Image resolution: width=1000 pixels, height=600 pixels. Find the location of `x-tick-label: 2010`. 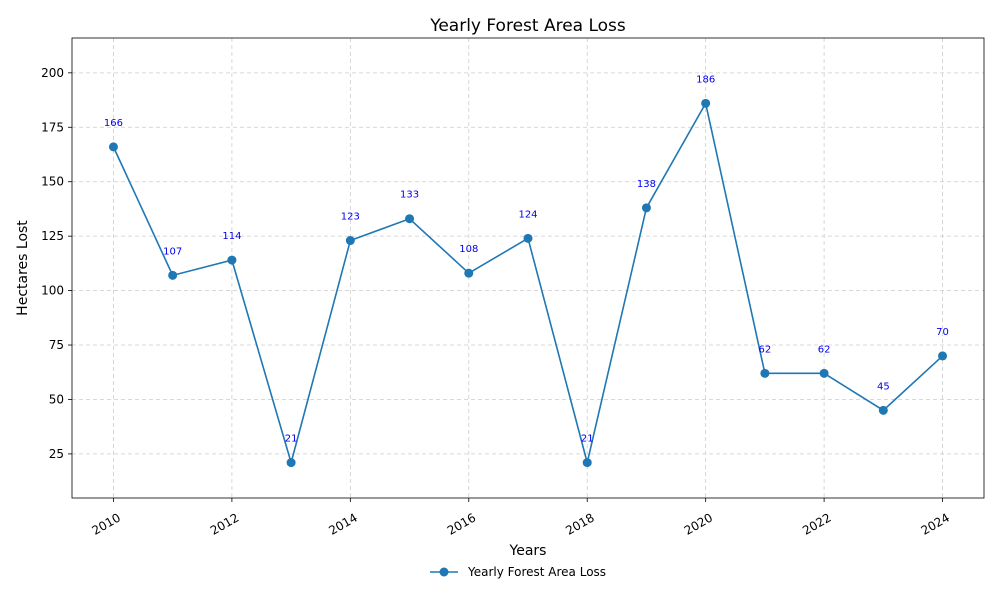

x-tick-label: 2010 is located at coordinates (106, 523).